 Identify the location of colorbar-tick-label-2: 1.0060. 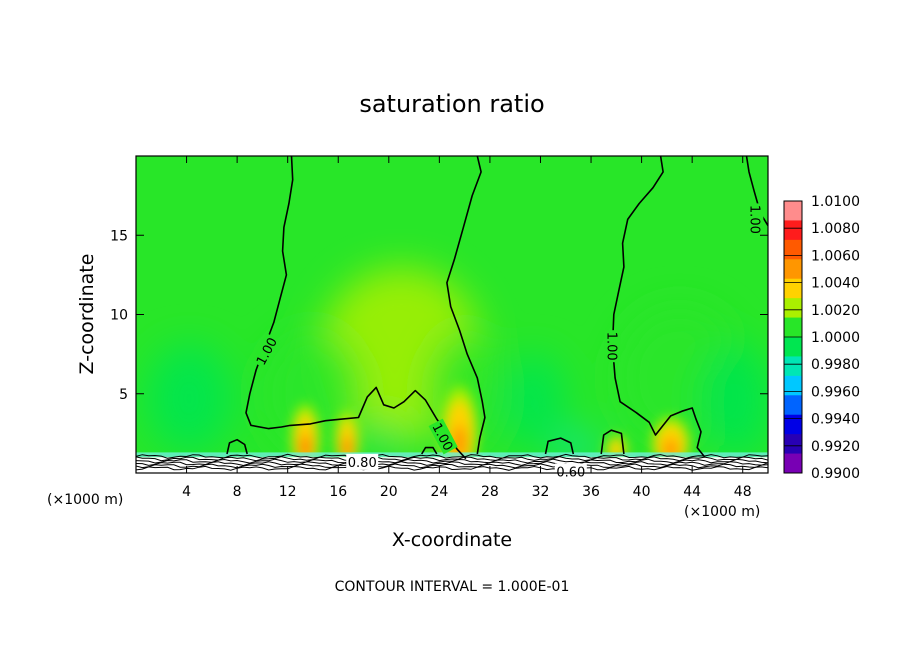
(835, 256).